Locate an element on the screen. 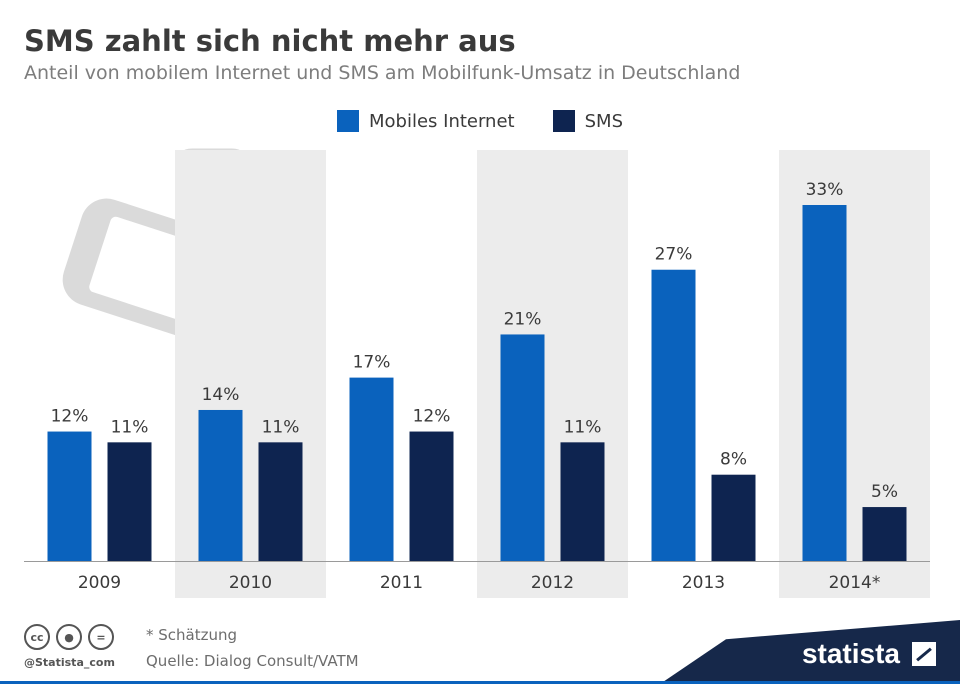  footnote-estimate: * Schätzung is located at coordinates (192, 635).